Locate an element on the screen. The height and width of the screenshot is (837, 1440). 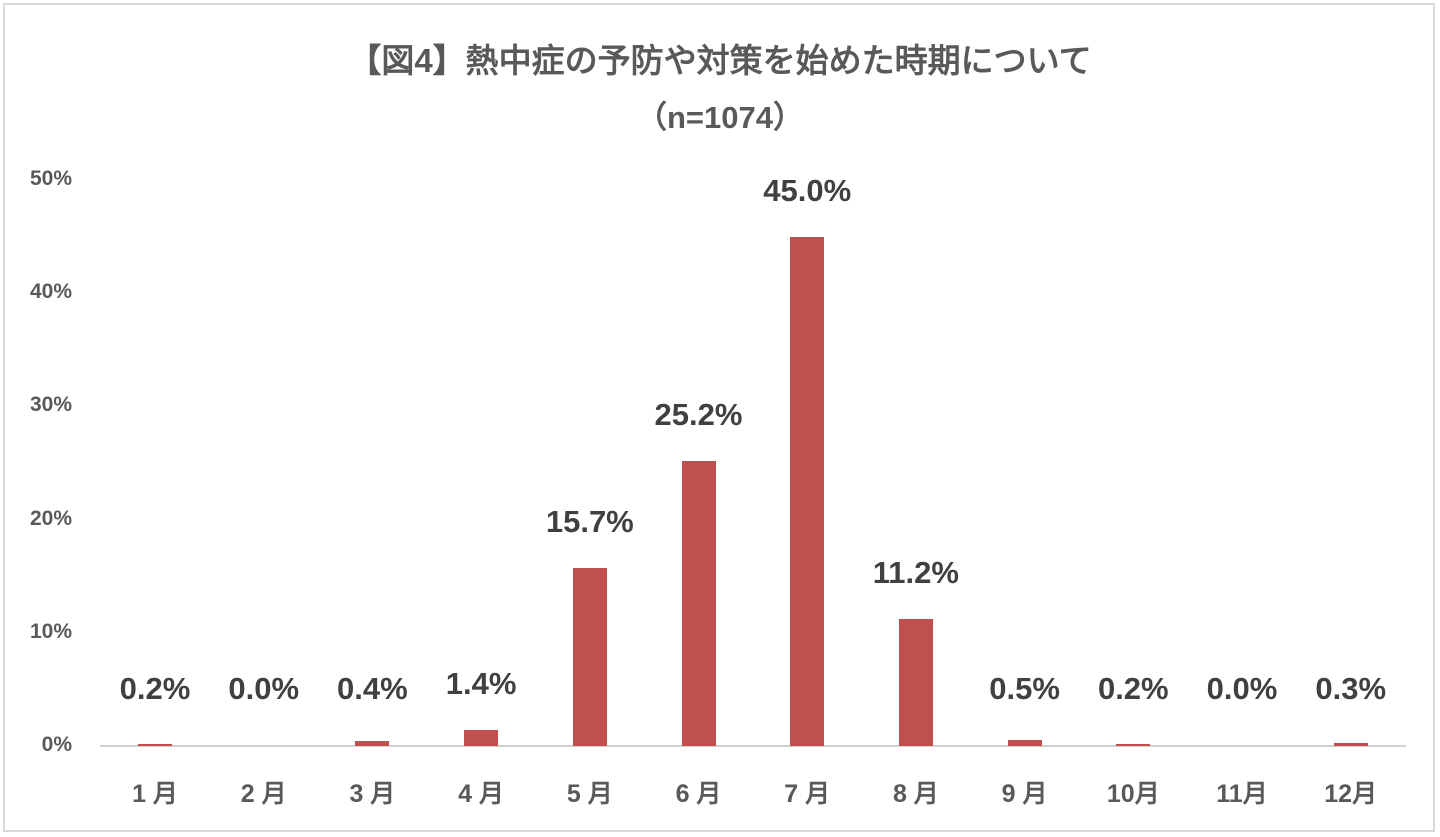
chart-title: 【図4】熱中症の予防や対策を始めた時期について is located at coordinates (720, 60).